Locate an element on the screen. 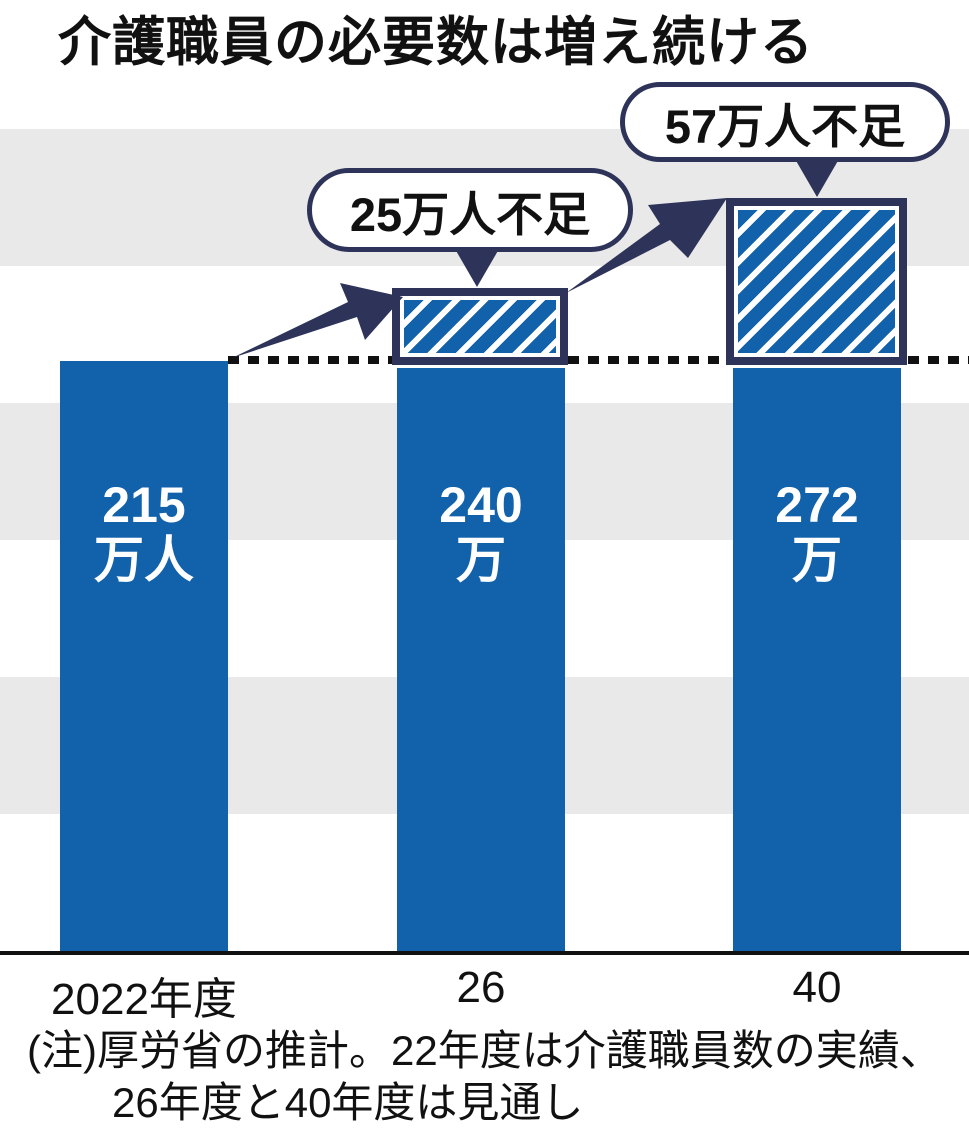  shortage-box-2026 is located at coordinates (480, 326).